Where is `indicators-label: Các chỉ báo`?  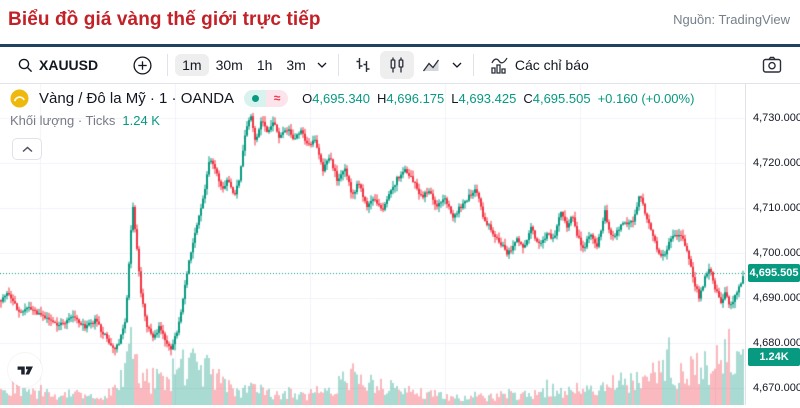 indicators-label: Các chỉ báo is located at coordinates (551, 65).